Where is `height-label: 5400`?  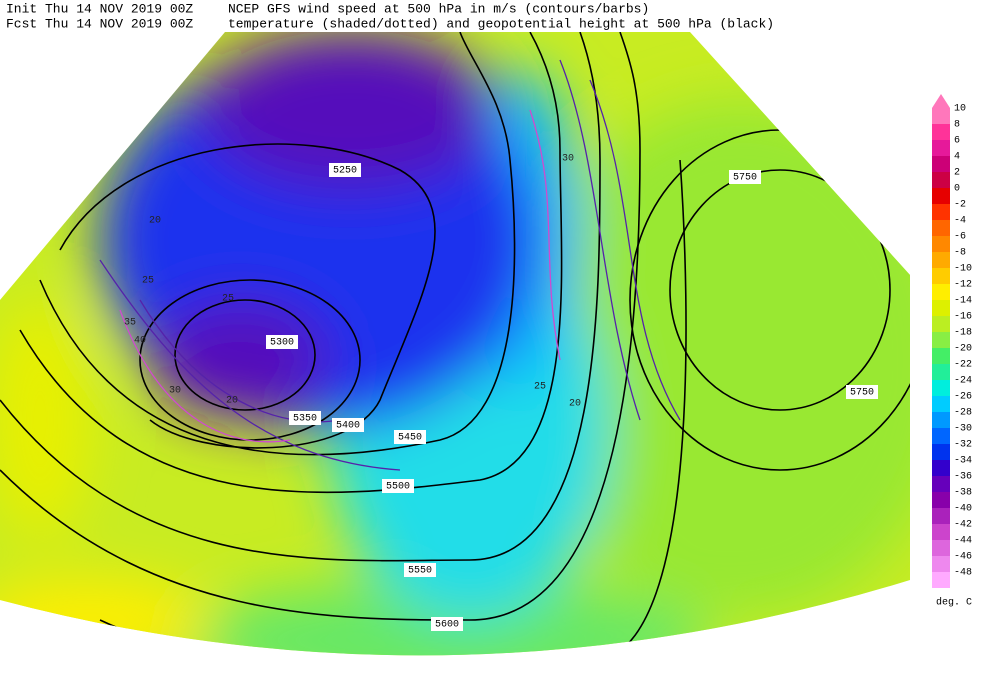
height-label: 5400 is located at coordinates (348, 426).